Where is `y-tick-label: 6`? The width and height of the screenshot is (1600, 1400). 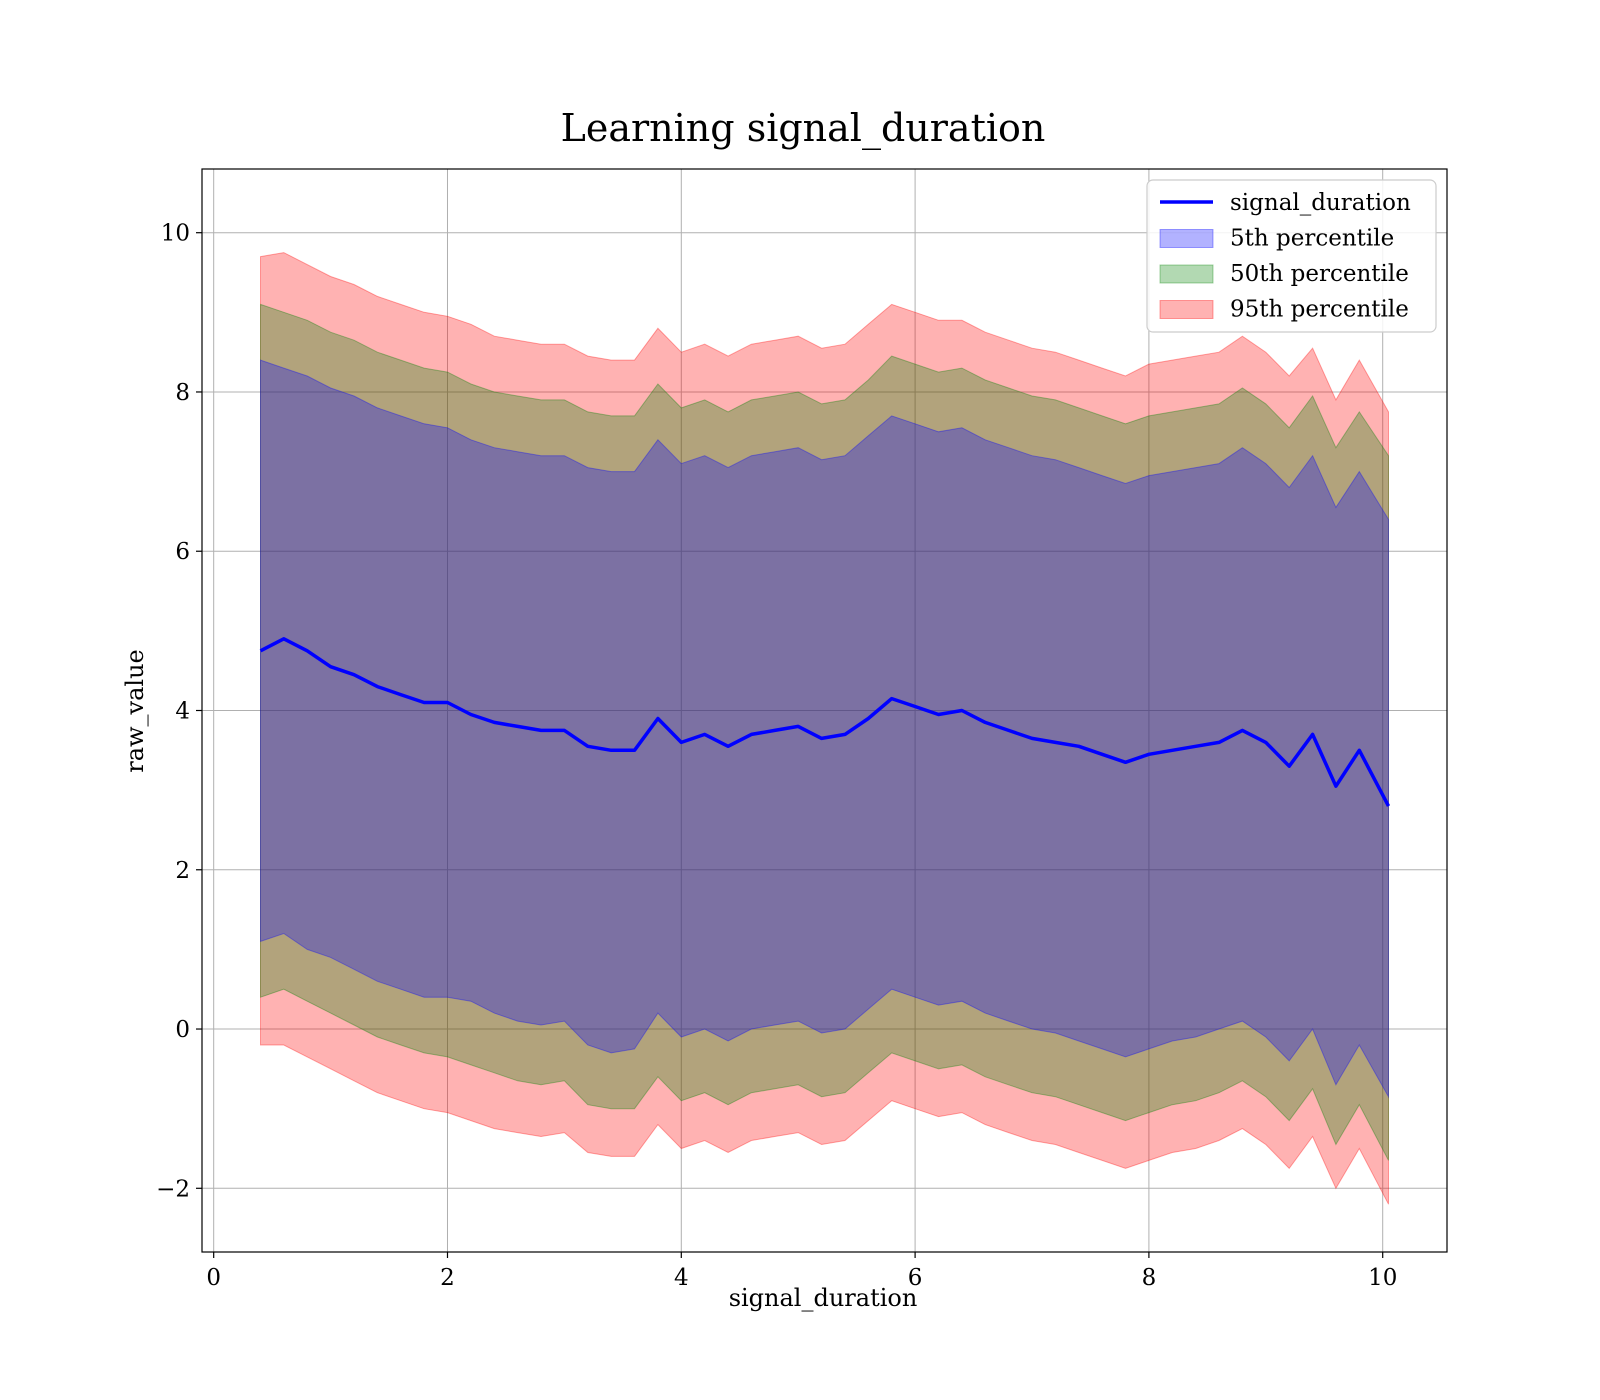
y-tick-label: 6 is located at coordinates (182, 552).